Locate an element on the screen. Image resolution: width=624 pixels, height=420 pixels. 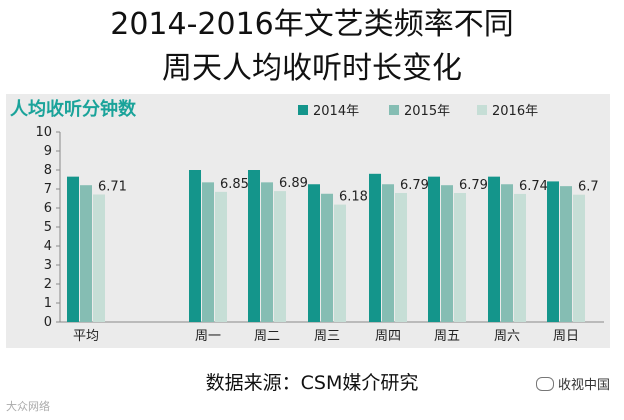
watermark-right: 收视中国 is located at coordinates (572, 383).